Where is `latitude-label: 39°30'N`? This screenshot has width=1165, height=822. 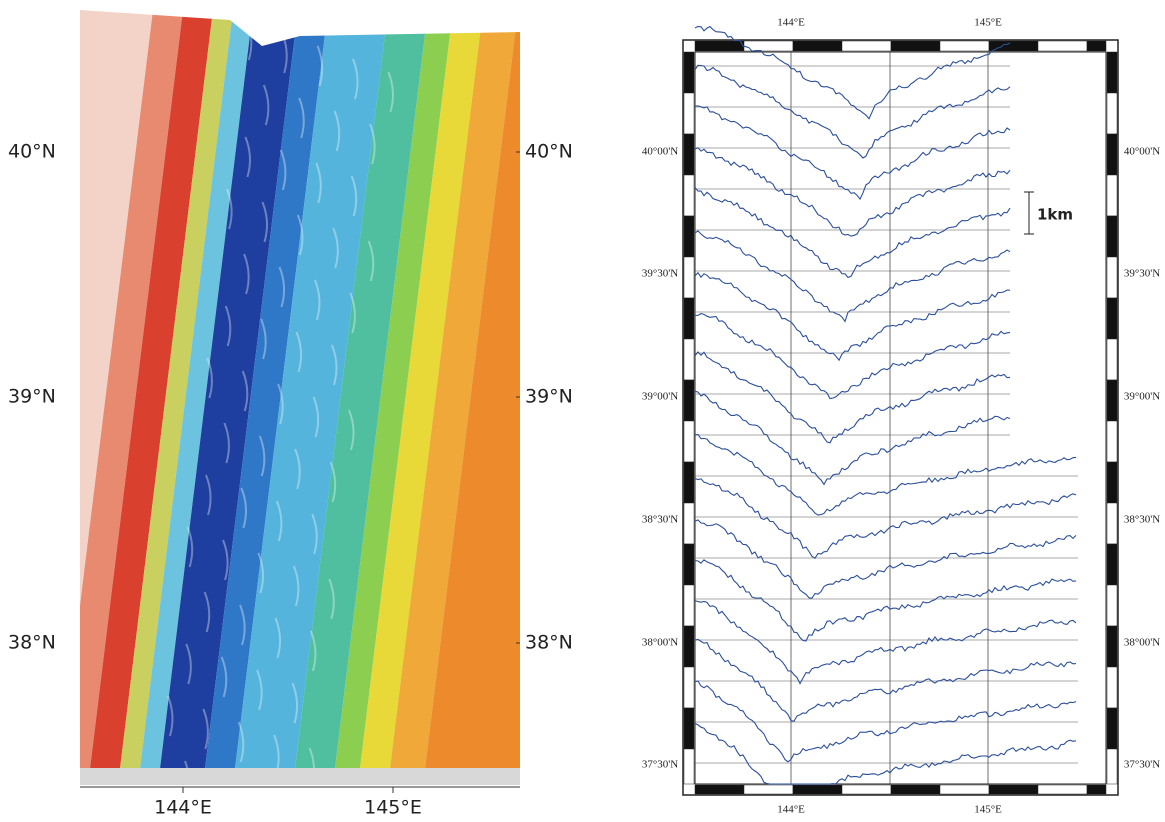
latitude-label: 39°30'N is located at coordinates (660, 274).